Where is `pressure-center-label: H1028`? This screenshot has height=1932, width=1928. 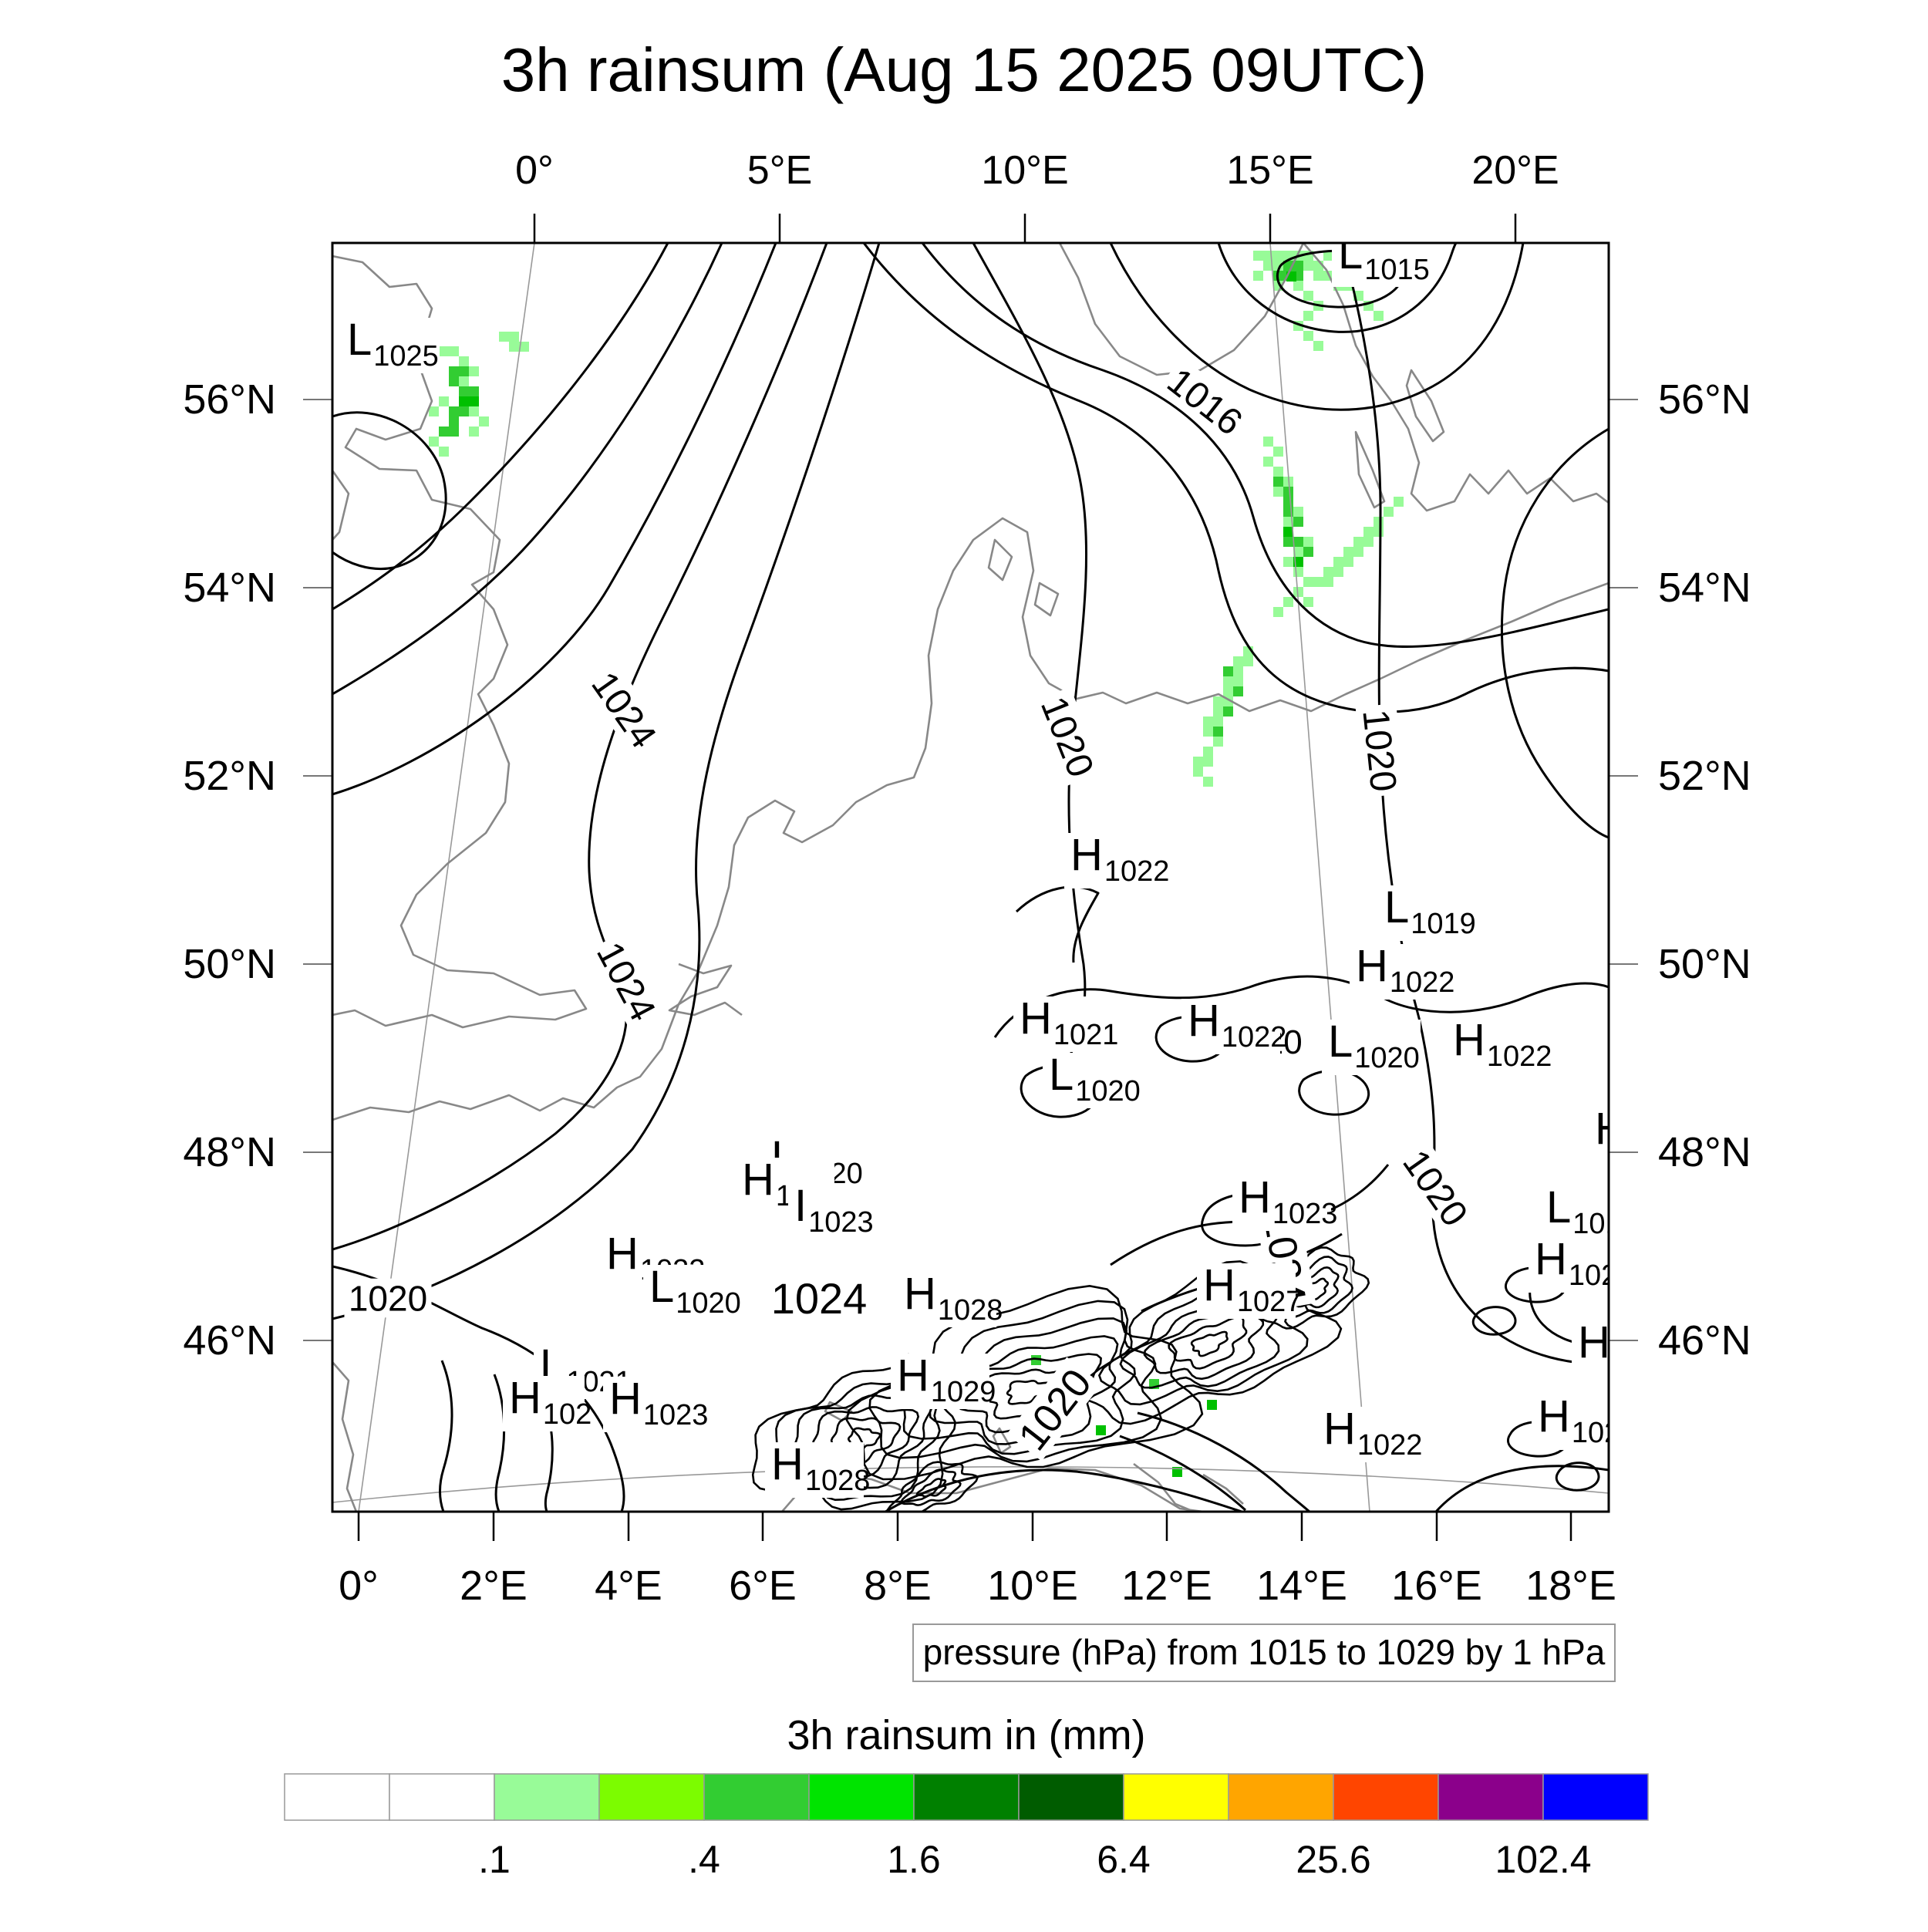
pressure-center-label: H1028 is located at coordinates (951, 1298).